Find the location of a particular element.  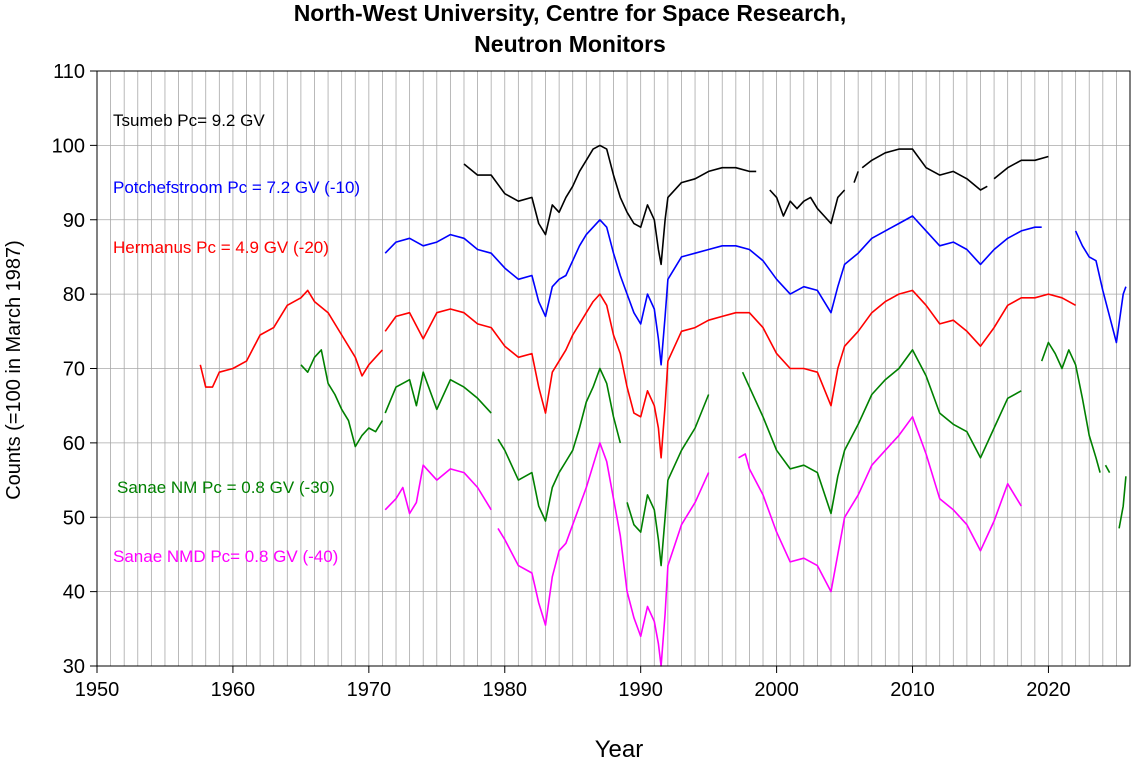

x-tick-label: 2000 is located at coordinates (776, 690).